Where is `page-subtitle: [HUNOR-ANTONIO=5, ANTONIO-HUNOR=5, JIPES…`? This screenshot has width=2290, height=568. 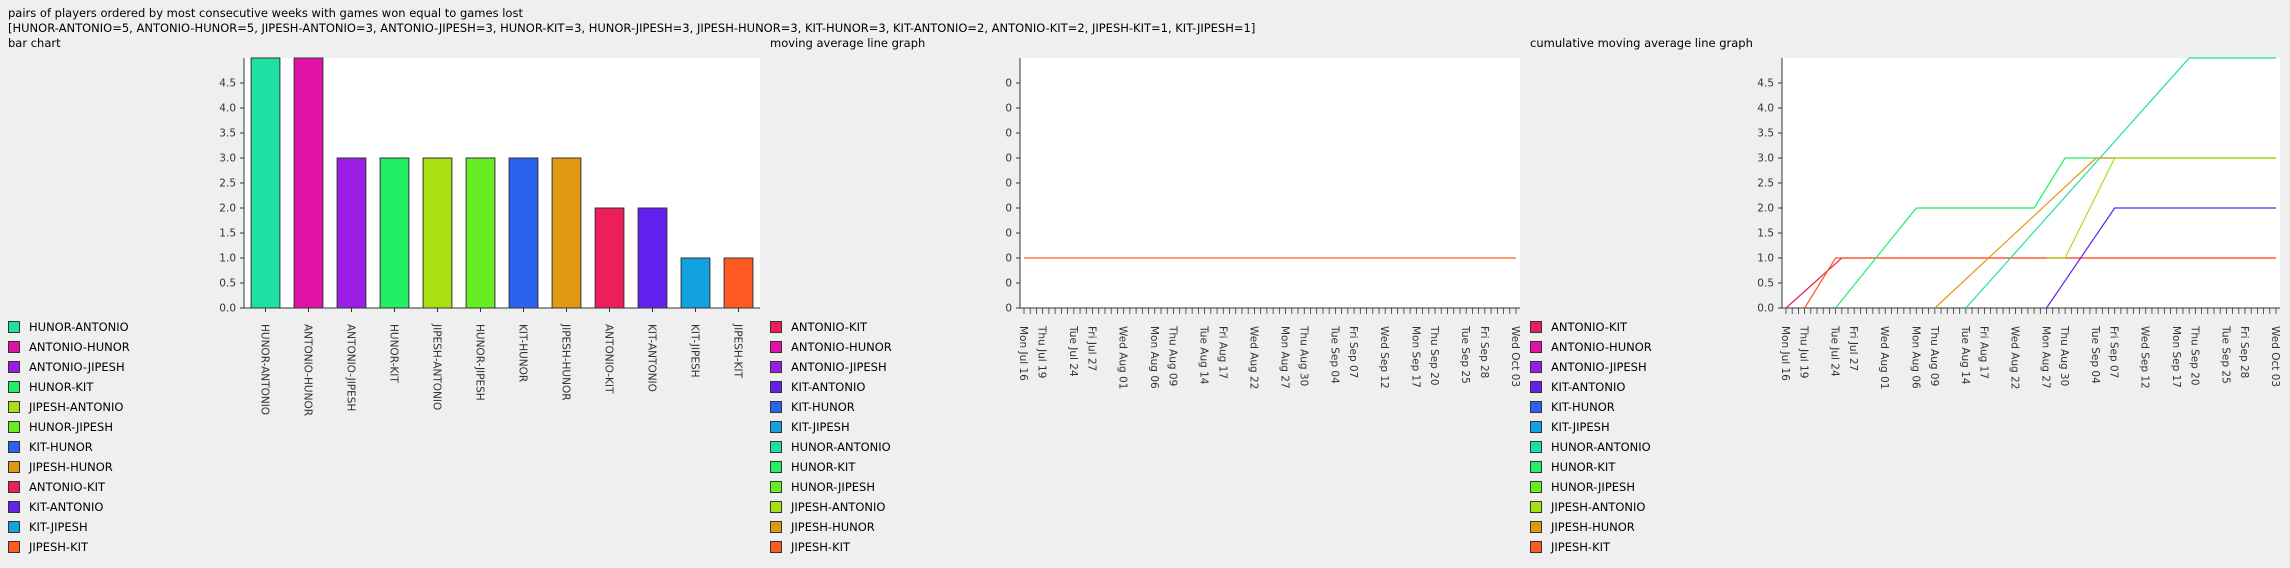 page-subtitle: [HUNOR-ANTONIO=5, ANTONIO-HUNOR=5, JIPES… is located at coordinates (632, 28).